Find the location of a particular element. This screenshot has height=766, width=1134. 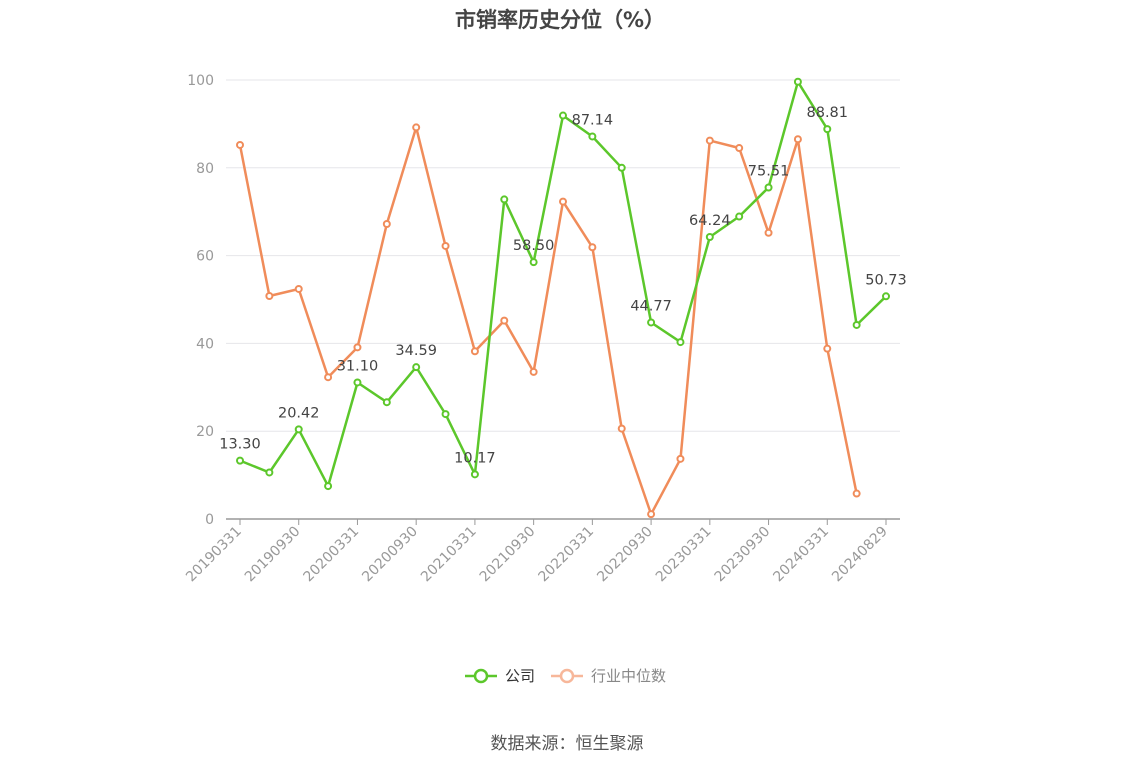

data-label: 87.14 is located at coordinates (593, 120).